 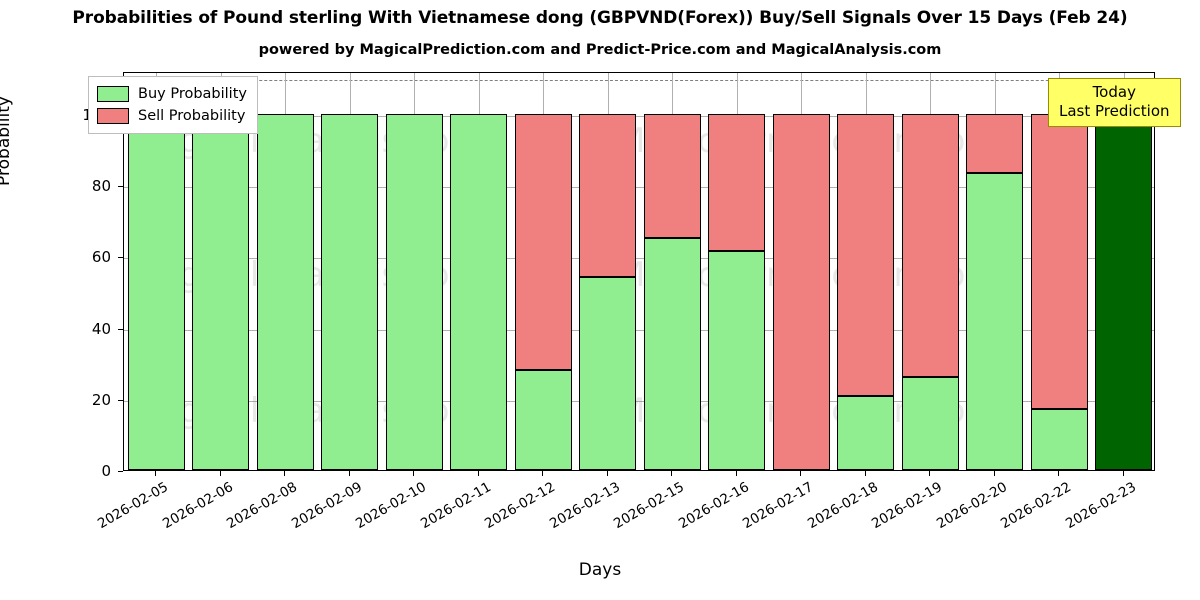 I want to click on bar-segment-today, so click(x=1124, y=291).